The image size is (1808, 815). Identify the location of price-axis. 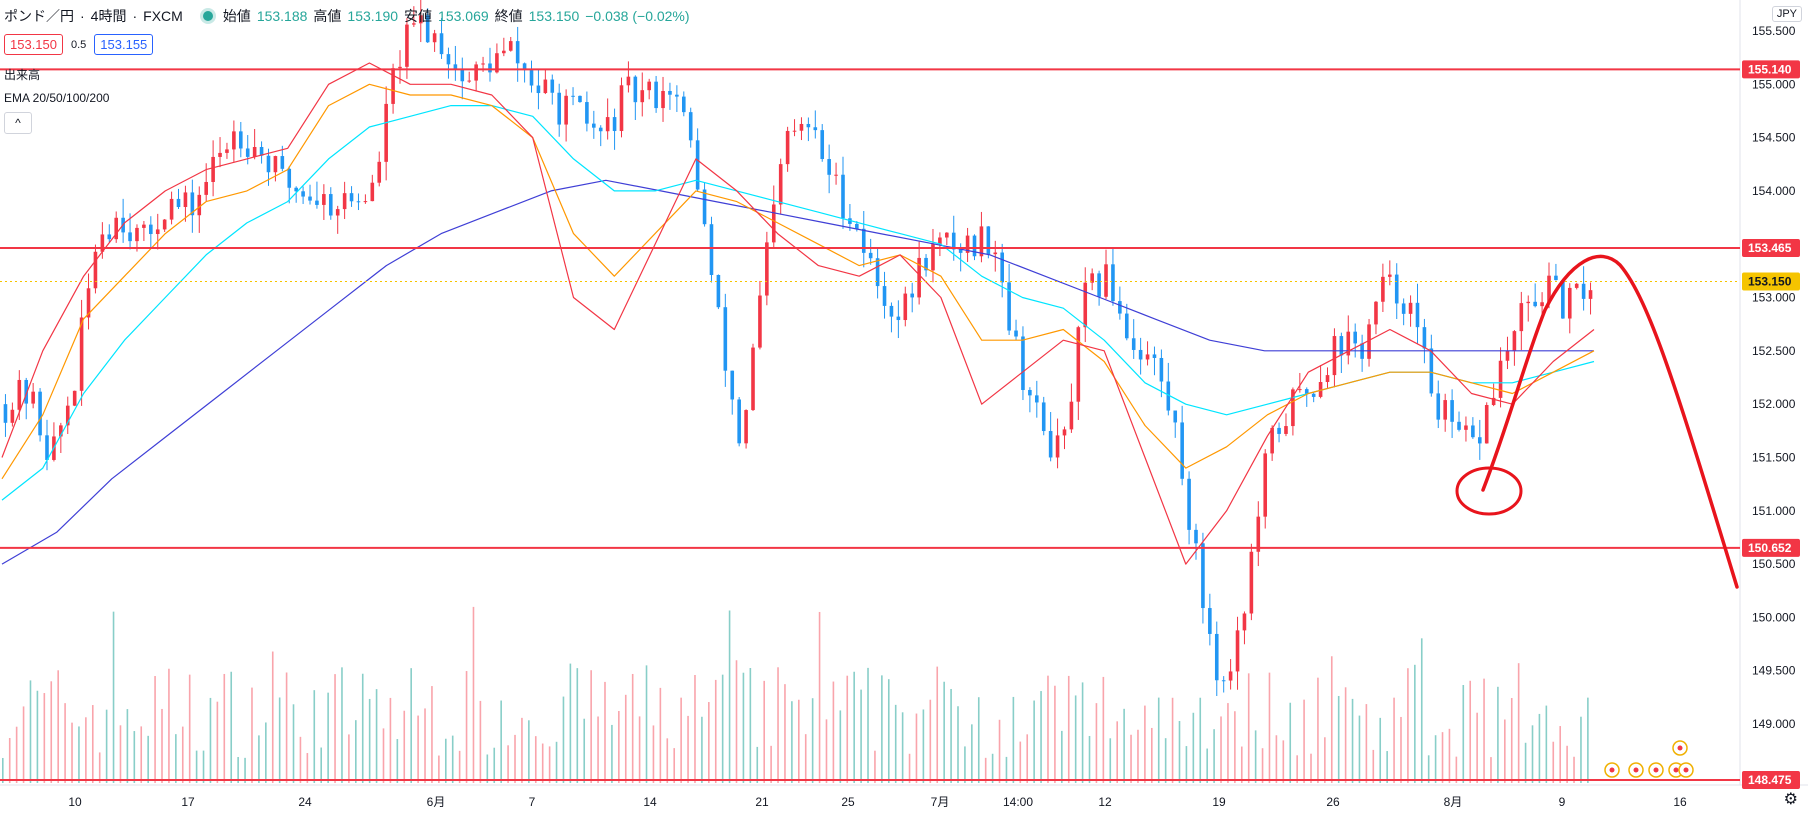
(1774, 407).